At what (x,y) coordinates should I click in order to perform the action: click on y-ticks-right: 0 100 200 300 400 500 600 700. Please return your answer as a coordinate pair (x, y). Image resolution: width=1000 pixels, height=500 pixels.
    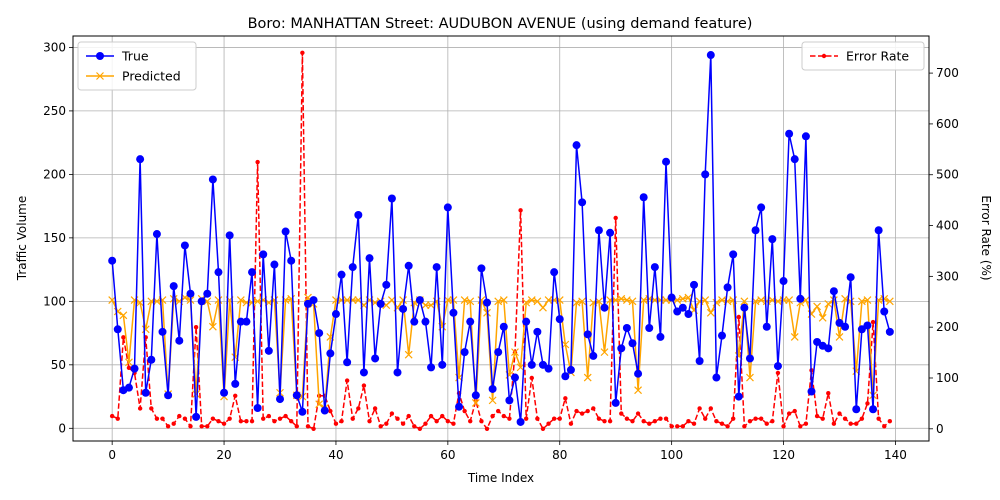
    Looking at the image, I should click on (944, 251).